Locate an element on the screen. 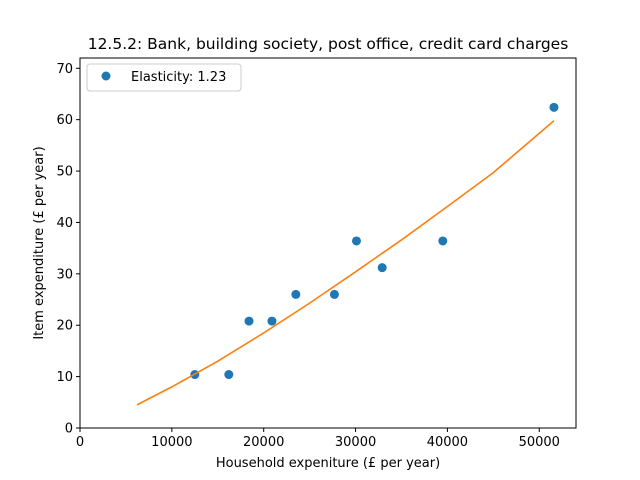 The height and width of the screenshot is (480, 640). legend: Elasticity: 1.23 is located at coordinates (164, 77).